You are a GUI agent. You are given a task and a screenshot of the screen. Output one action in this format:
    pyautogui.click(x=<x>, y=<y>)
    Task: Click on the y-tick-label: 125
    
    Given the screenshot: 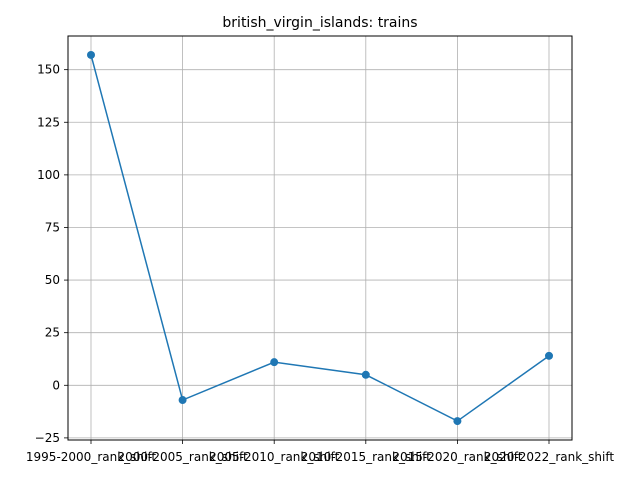 What is the action you would take?
    pyautogui.click(x=48, y=122)
    